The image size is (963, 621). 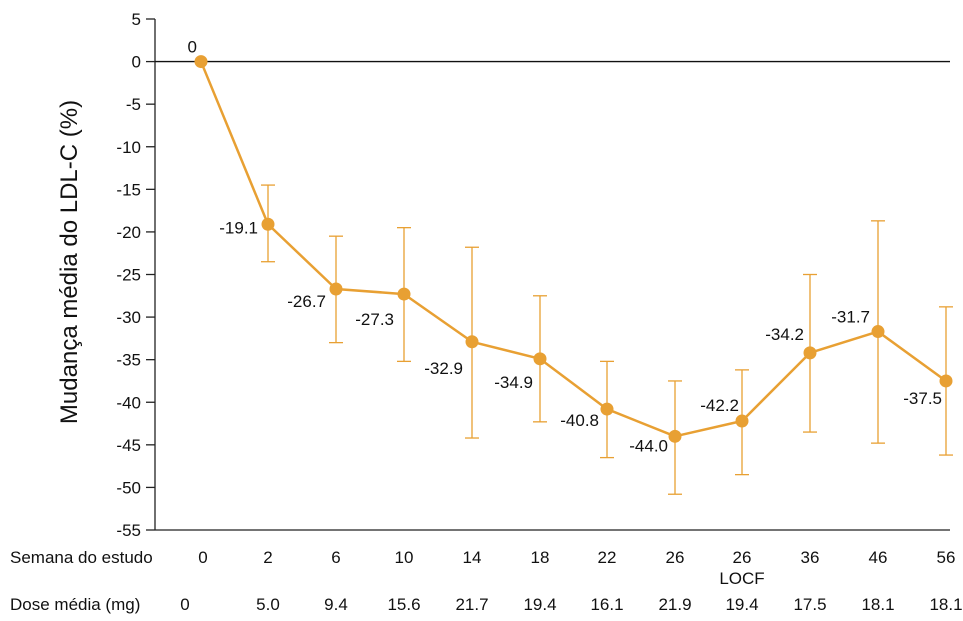 What do you see at coordinates (784, 334) in the screenshot?
I see `data-value-label: -34.2` at bounding box center [784, 334].